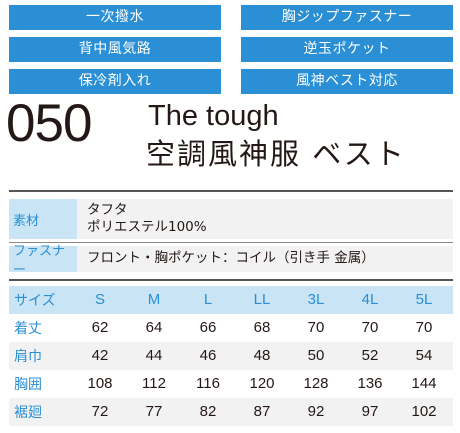 The width and height of the screenshot is (460, 433). I want to click on spec-label-fastener: ファスナー, so click(43, 261).